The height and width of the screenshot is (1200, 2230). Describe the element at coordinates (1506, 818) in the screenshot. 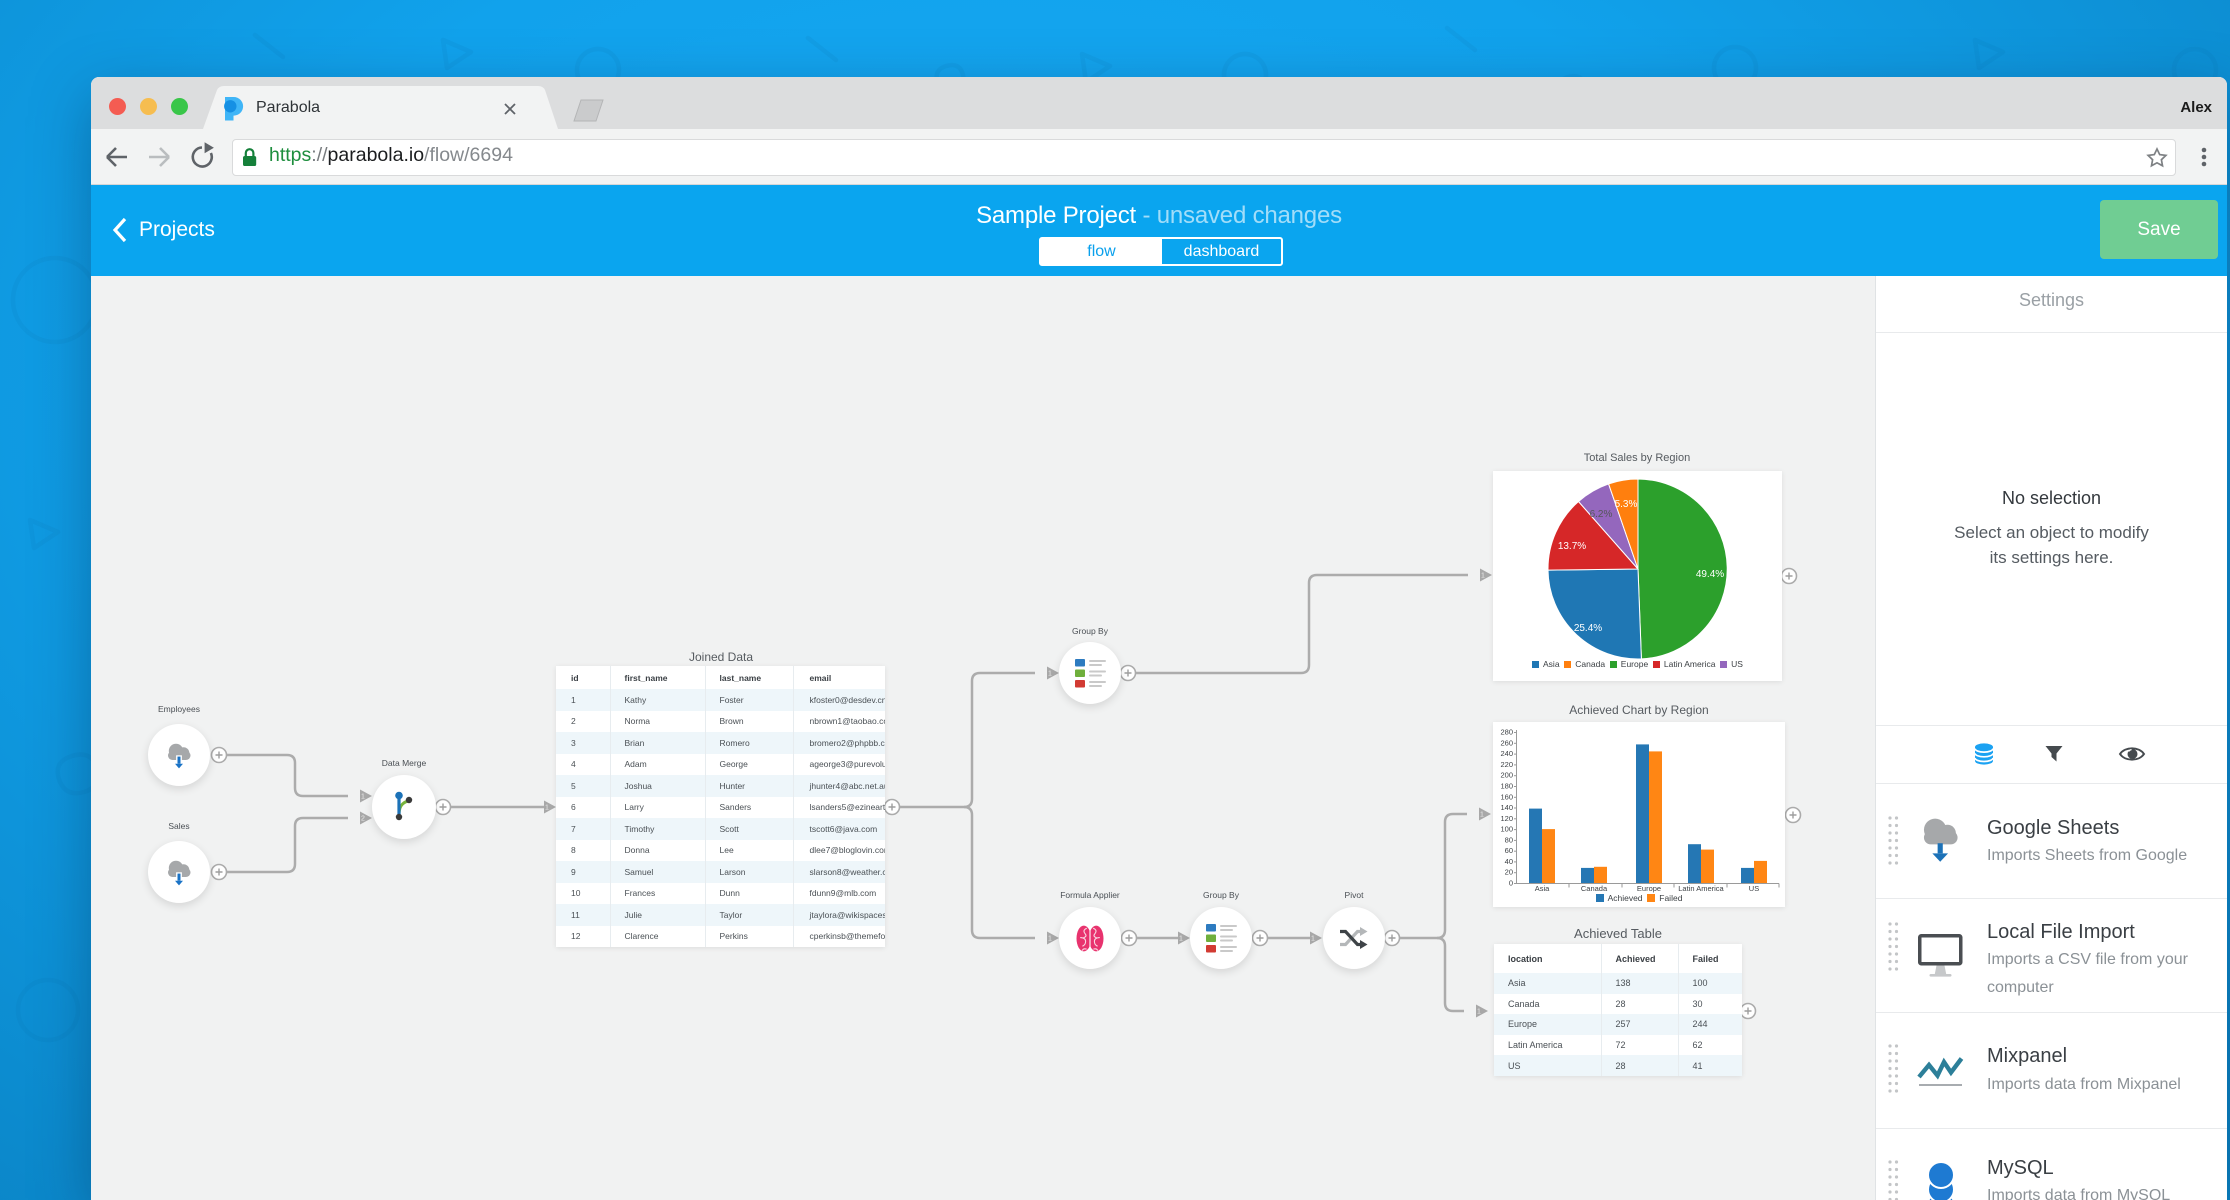

I see `svg-text: 120` at that location.